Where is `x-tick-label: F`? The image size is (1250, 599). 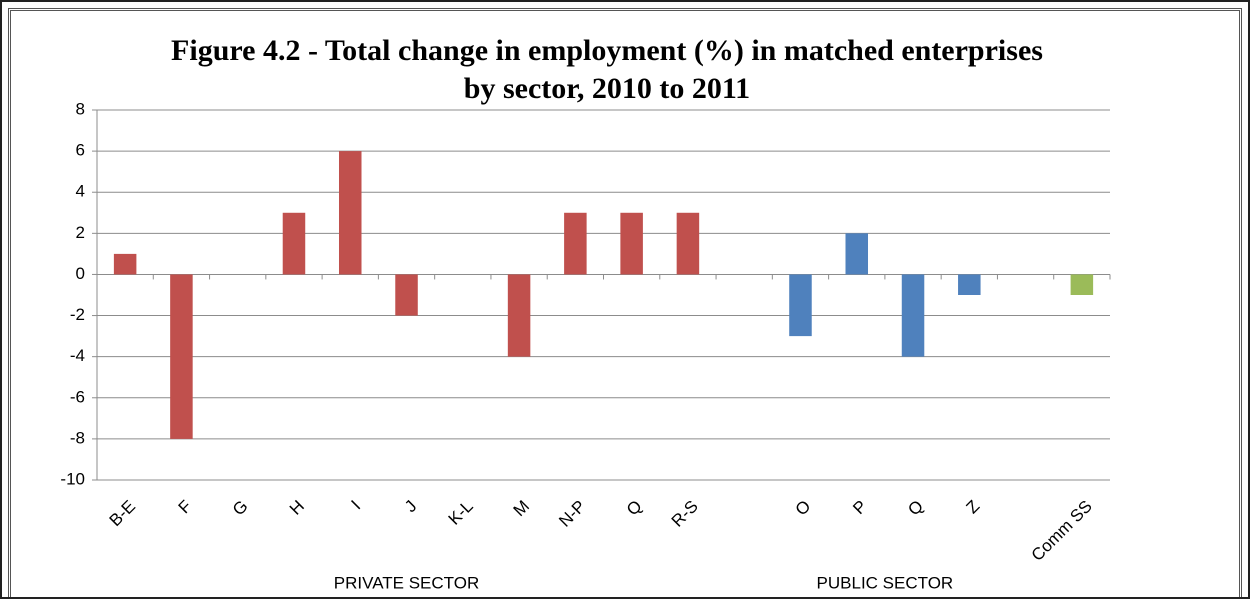 x-tick-label: F is located at coordinates (185, 507).